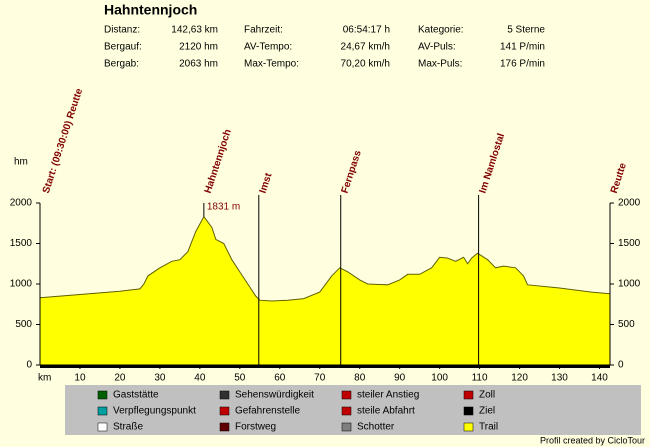 This screenshot has width=650, height=447. Describe the element at coordinates (320, 378) in the screenshot. I see `x-tick-label: 70` at that location.